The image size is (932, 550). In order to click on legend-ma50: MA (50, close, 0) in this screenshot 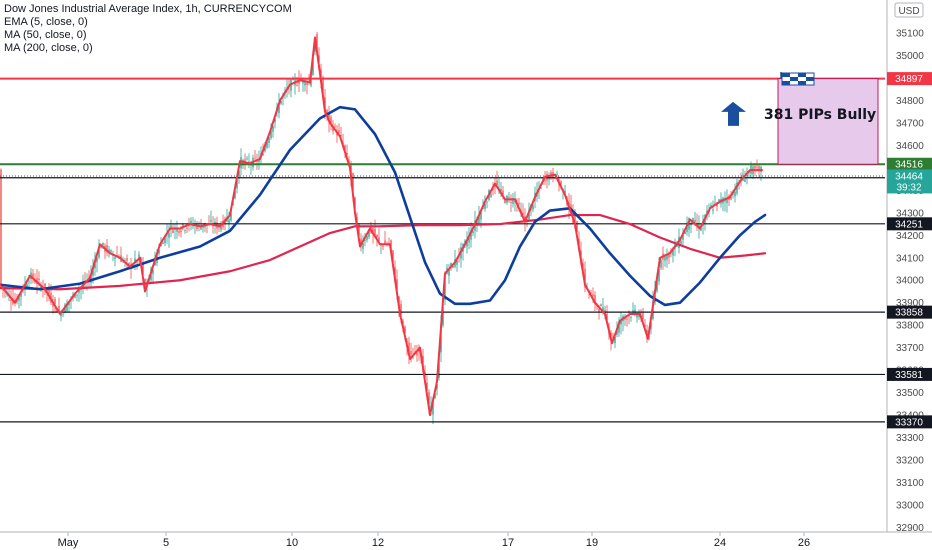, I will do `click(45, 35)`.